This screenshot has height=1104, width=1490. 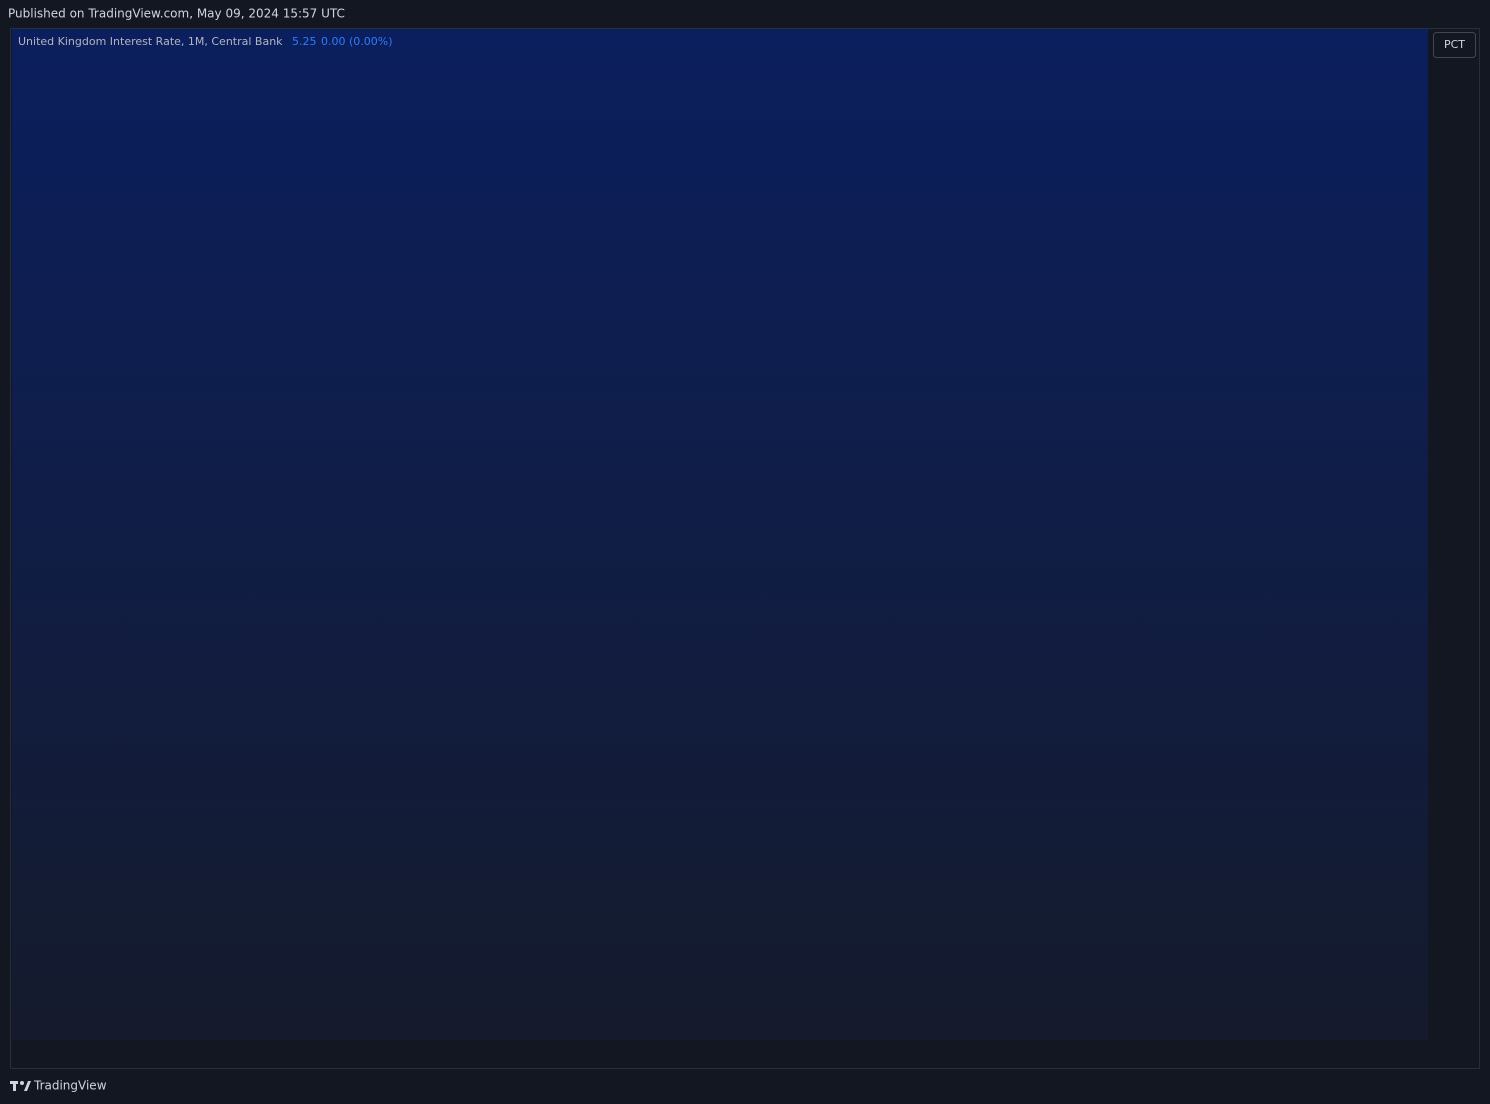 I want to click on brand-name: TradingView, so click(x=70, y=1086).